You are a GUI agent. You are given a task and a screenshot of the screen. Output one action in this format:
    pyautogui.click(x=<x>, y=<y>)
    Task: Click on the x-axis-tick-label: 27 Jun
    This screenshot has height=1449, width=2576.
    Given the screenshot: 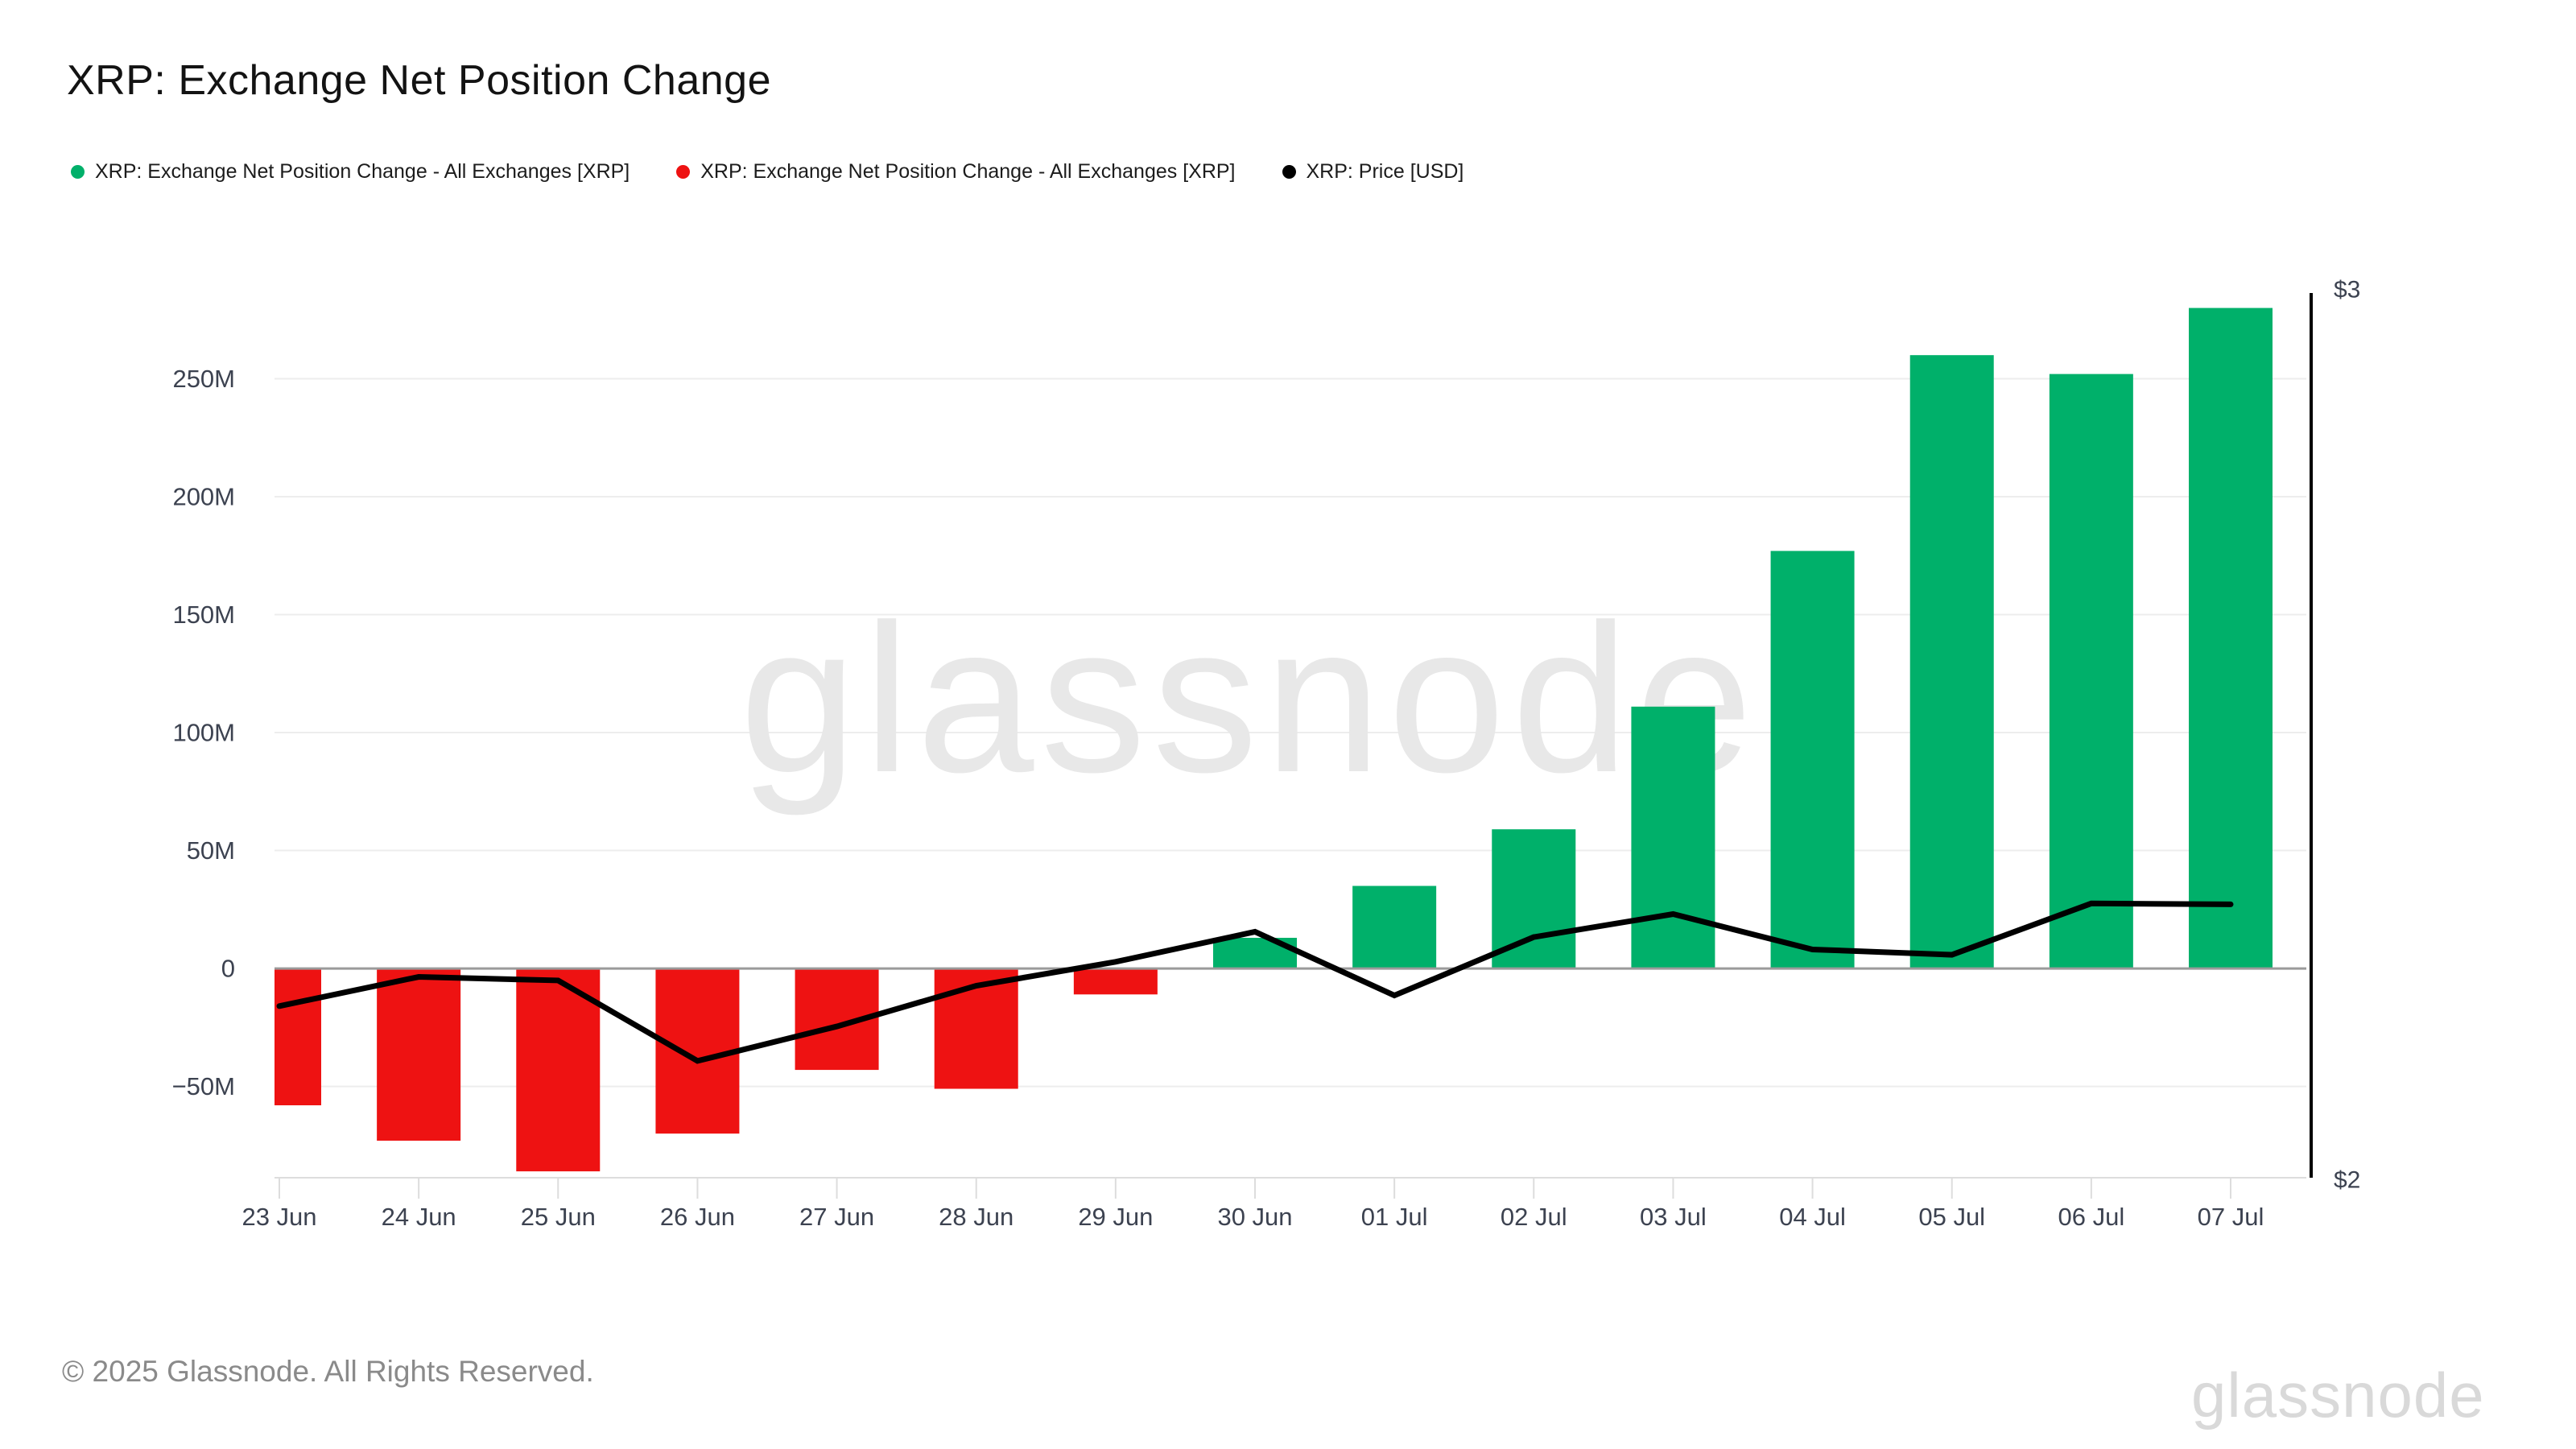 What is the action you would take?
    pyautogui.click(x=836, y=1217)
    